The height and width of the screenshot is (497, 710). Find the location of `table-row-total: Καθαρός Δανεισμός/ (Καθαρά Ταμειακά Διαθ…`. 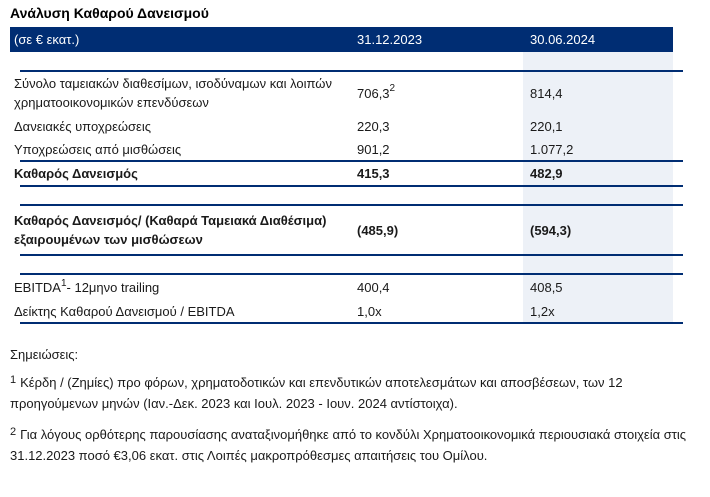

table-row-total: Καθαρός Δανεισμός/ (Καθαρά Ταμειακά Διαθ… is located at coordinates (341, 230).